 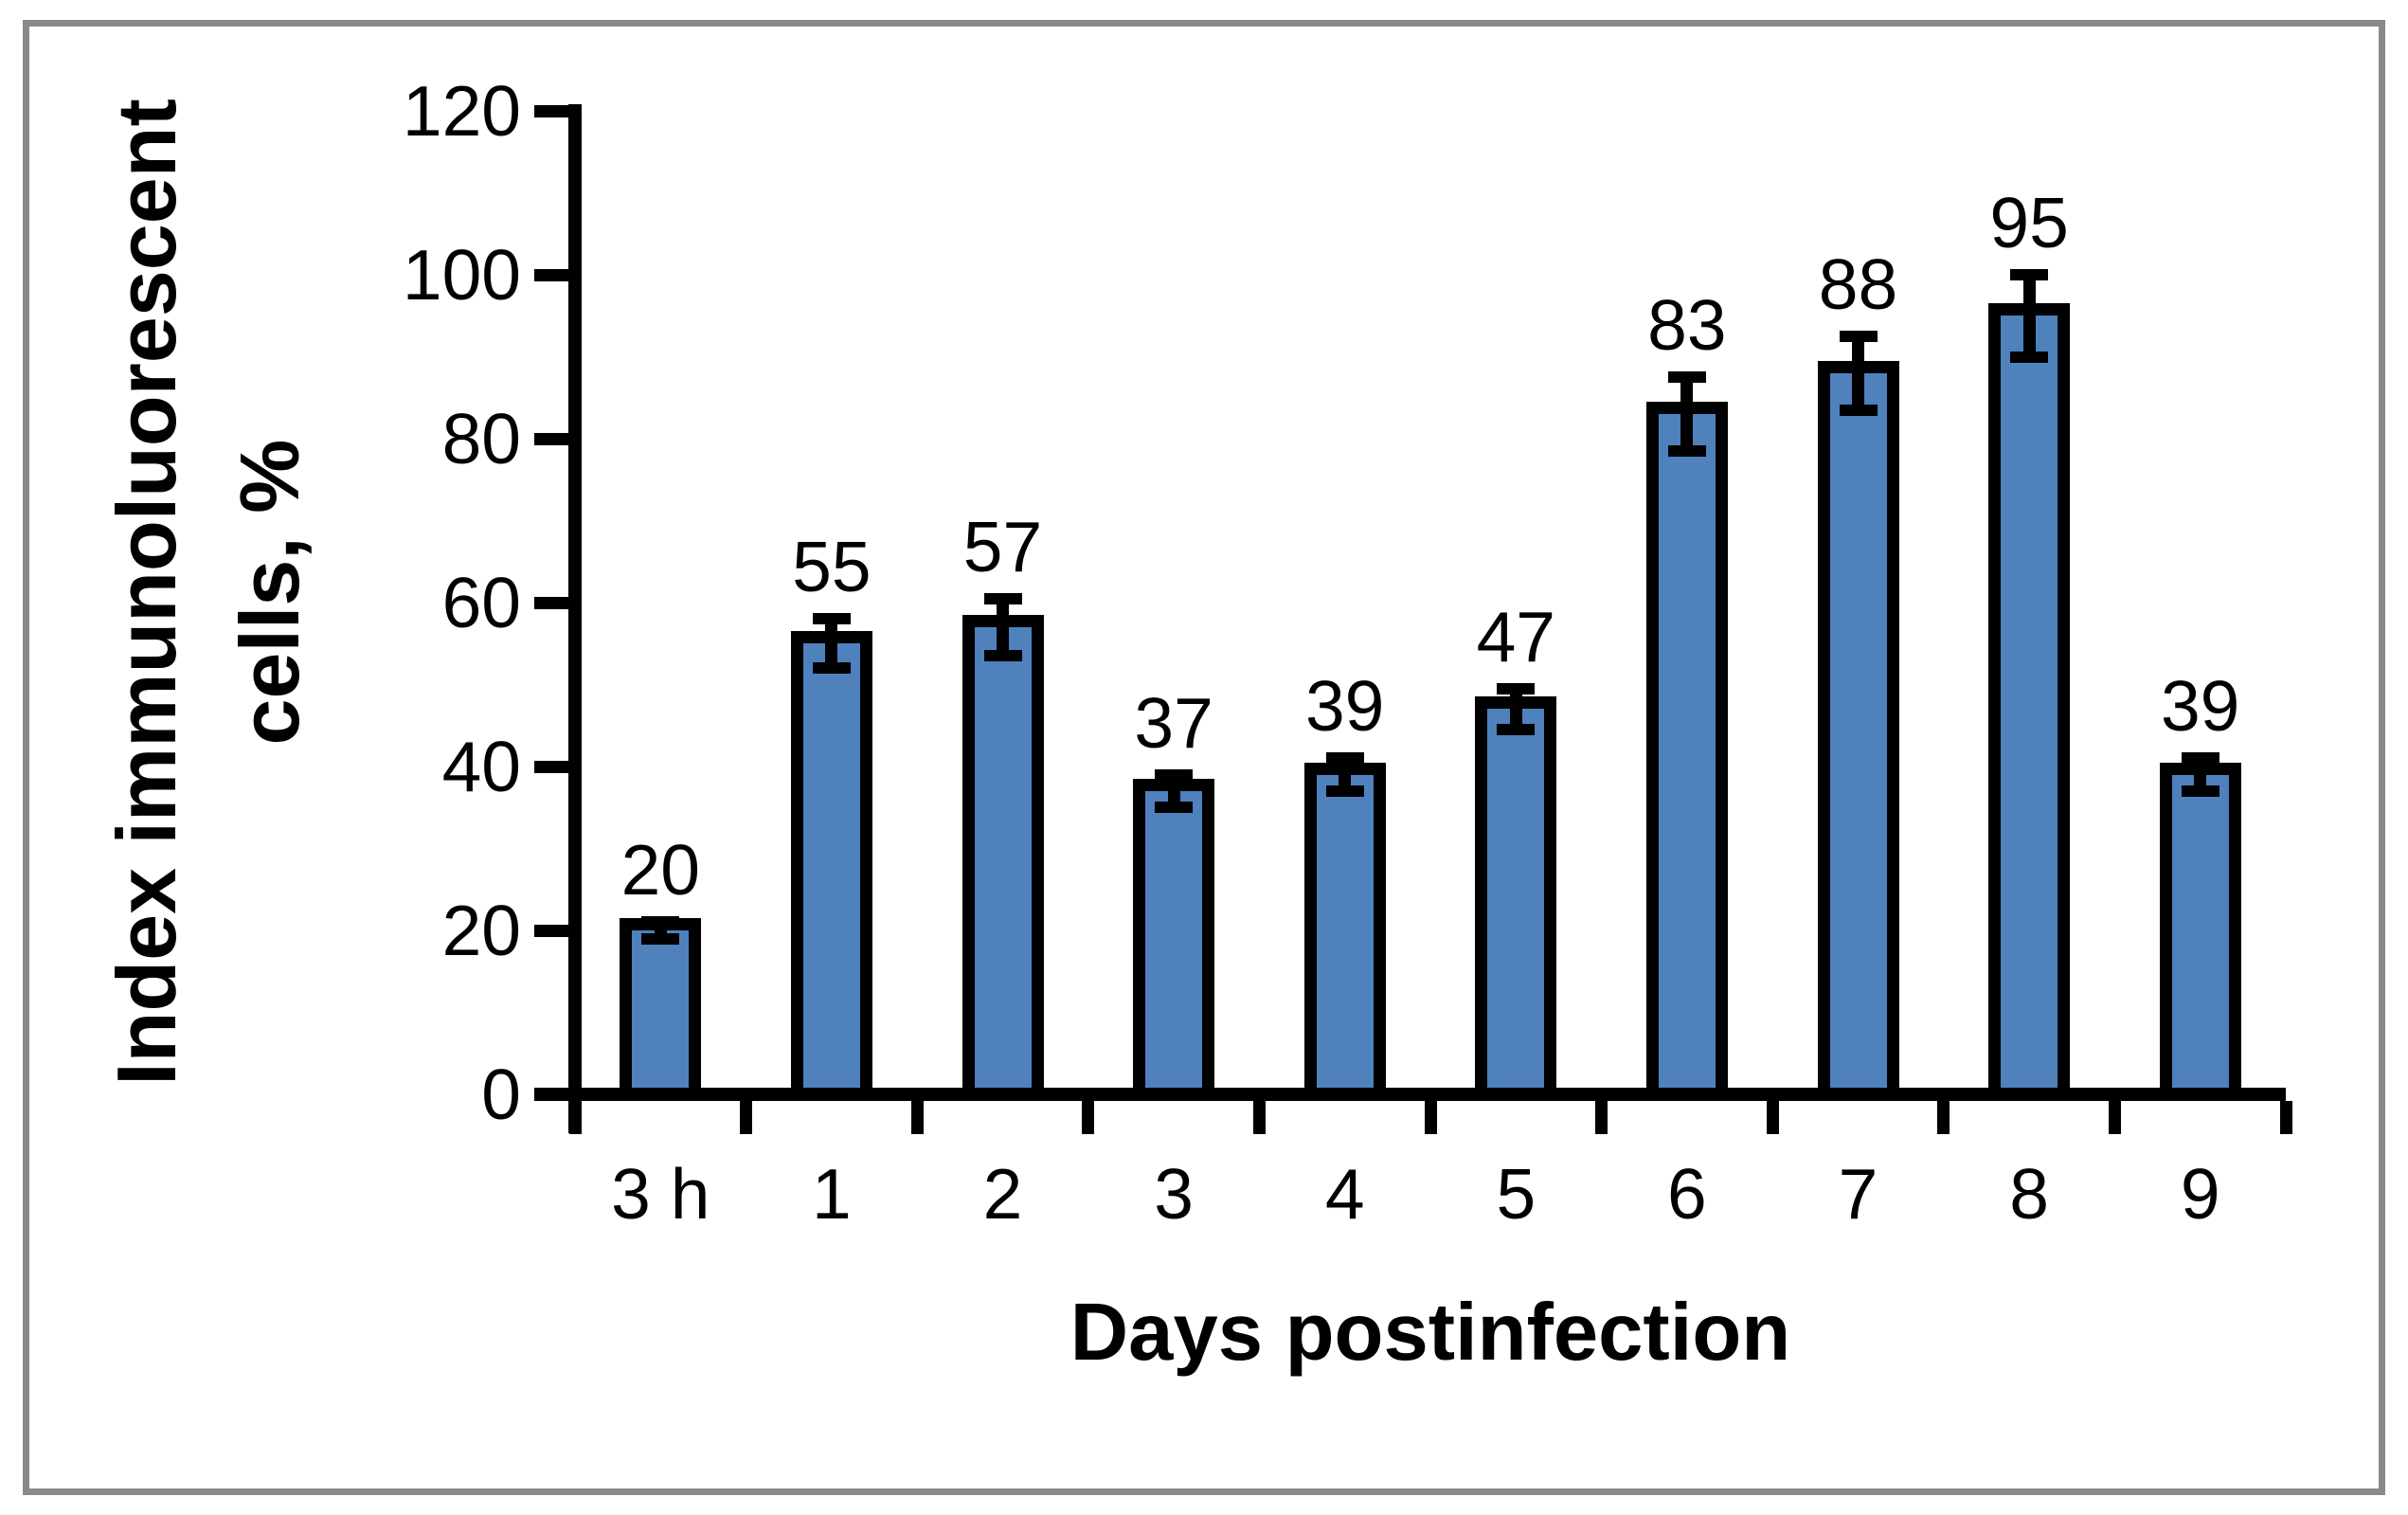 I want to click on x-axis-line, so click(x=1410, y=1094).